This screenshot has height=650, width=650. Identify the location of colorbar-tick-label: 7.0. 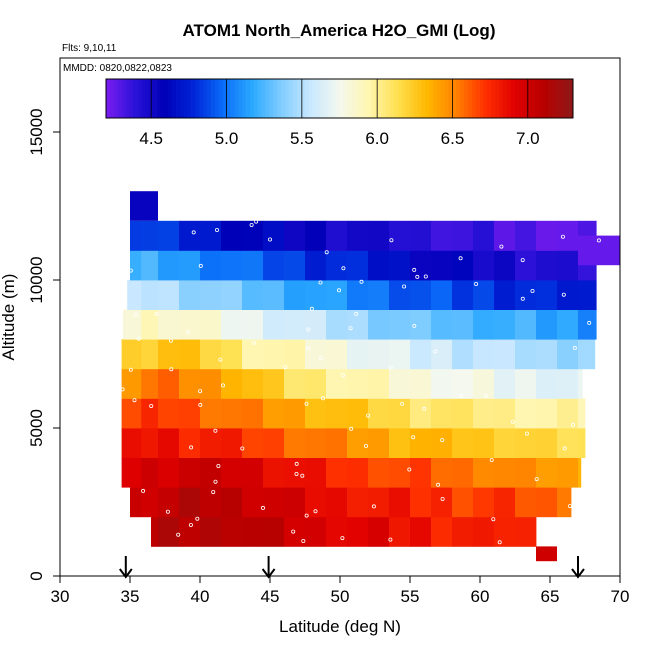
(528, 138).